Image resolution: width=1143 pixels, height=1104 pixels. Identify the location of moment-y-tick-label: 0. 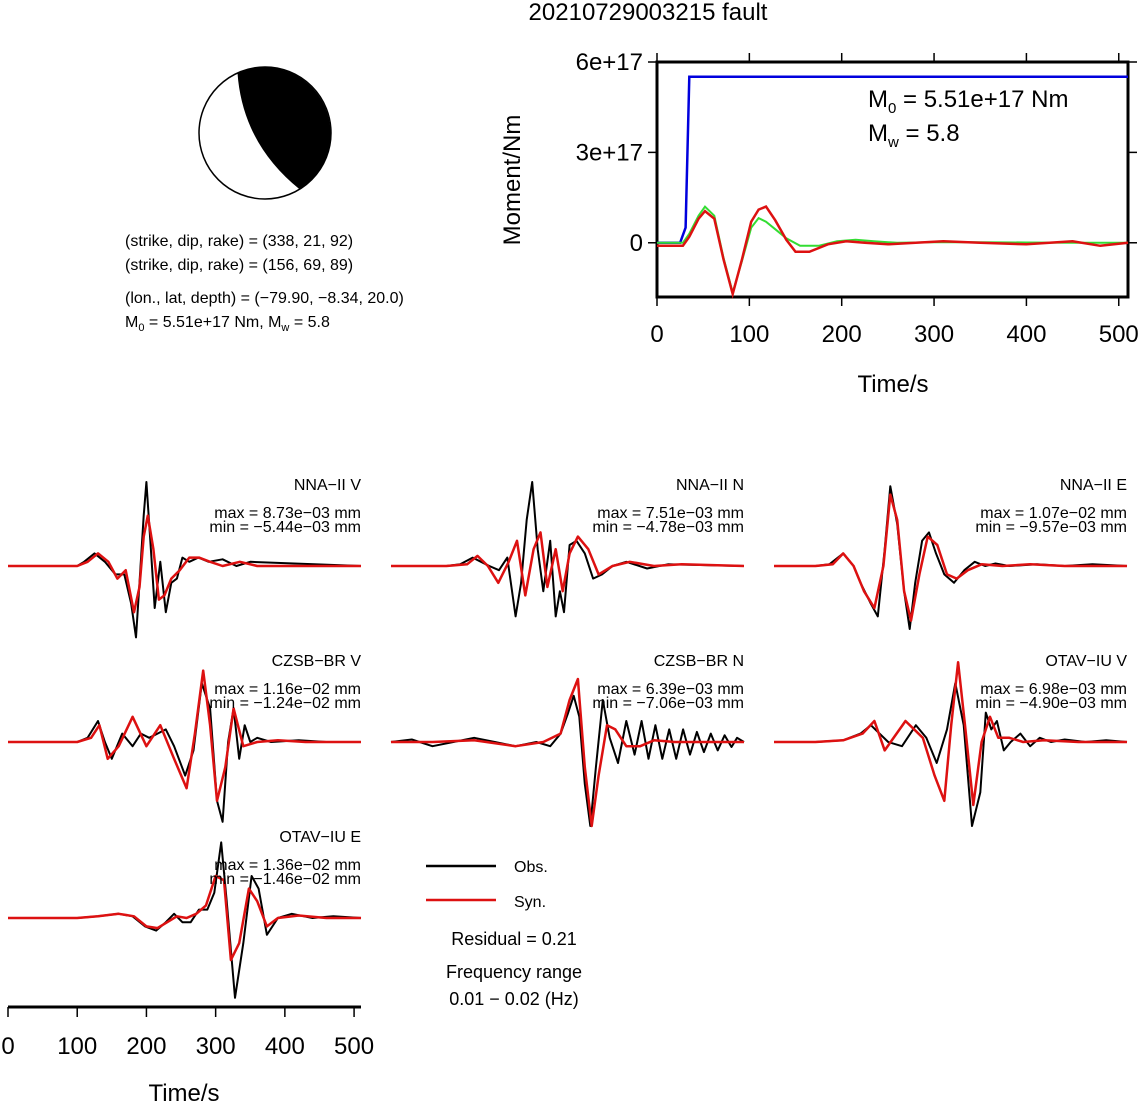
(636, 243).